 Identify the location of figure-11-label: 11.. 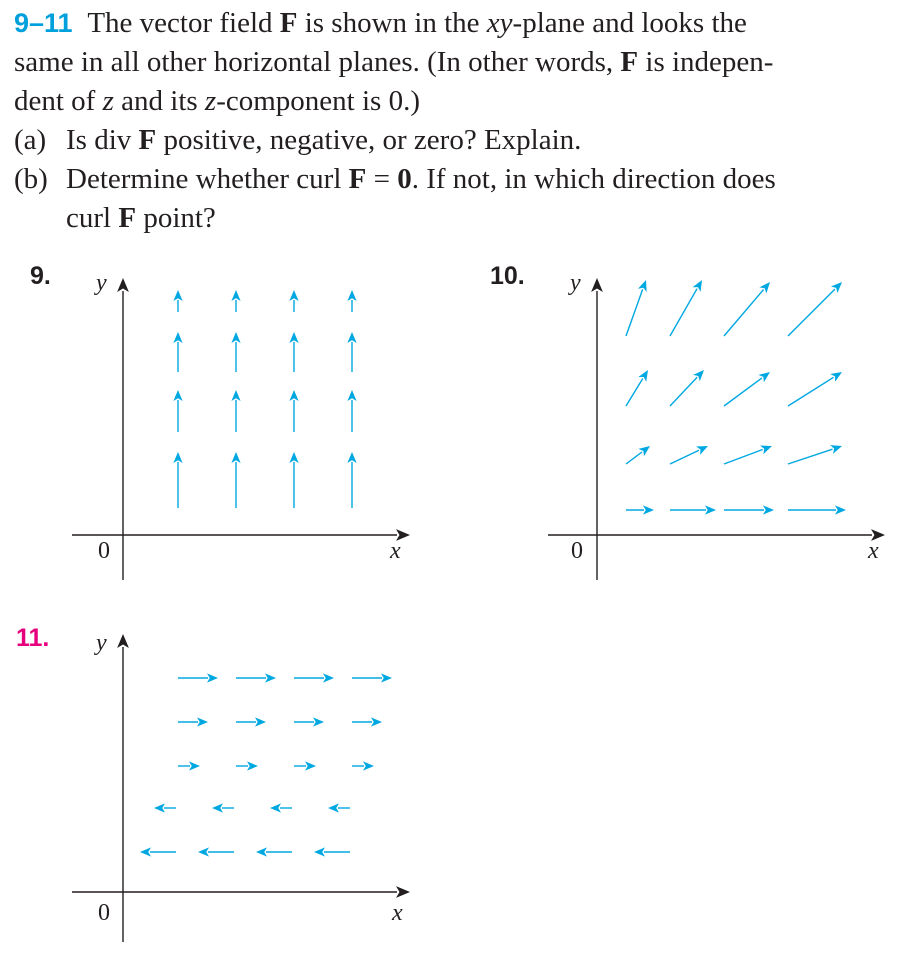
(33, 638).